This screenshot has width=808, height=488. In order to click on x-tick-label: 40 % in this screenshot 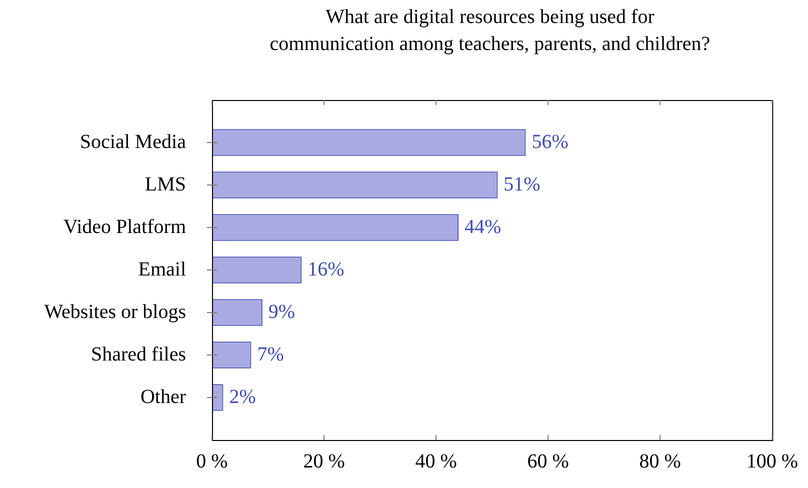, I will do `click(436, 461)`.